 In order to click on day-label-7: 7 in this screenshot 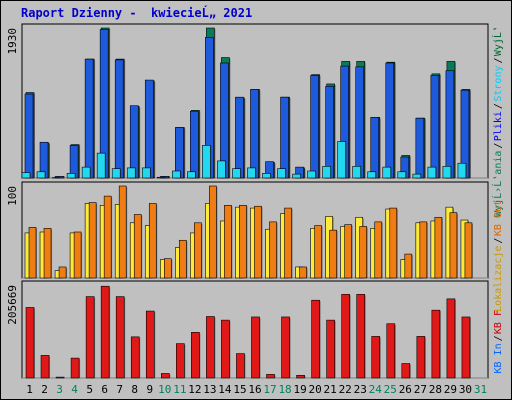, I will do `click(119, 389)`.